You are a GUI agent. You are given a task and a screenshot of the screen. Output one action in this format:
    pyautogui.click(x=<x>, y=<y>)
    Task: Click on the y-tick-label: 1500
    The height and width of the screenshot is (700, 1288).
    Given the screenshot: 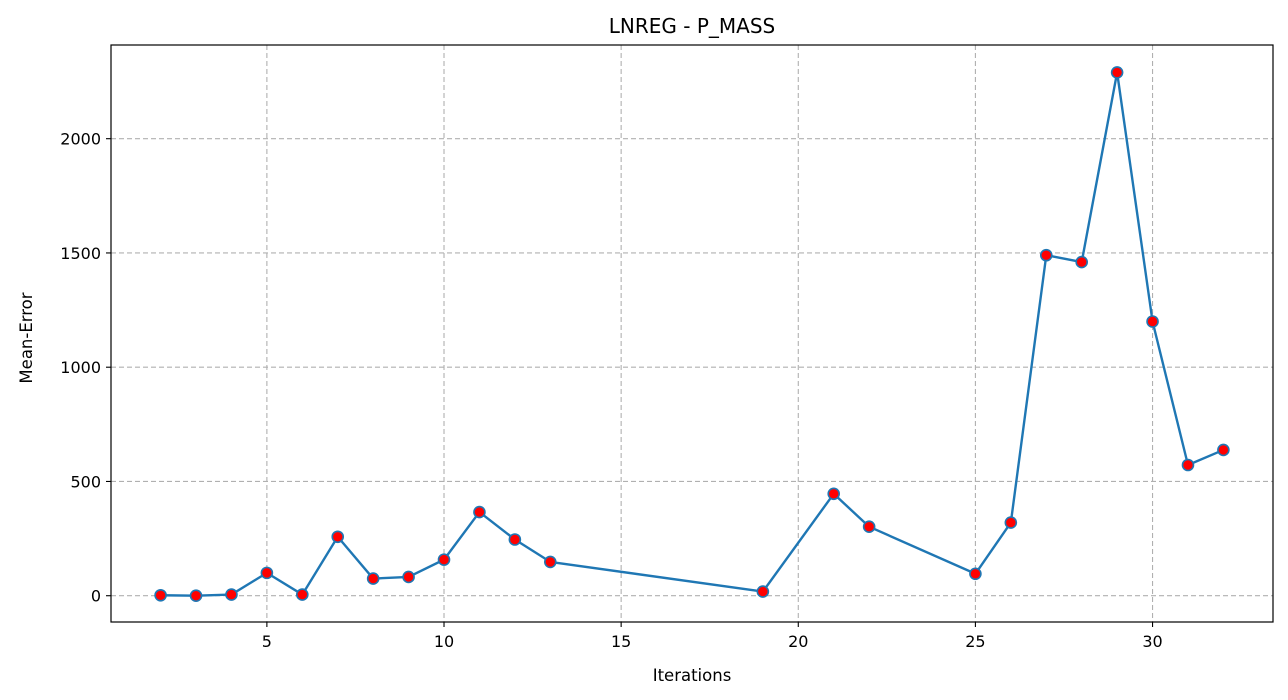 What is the action you would take?
    pyautogui.click(x=80, y=253)
    